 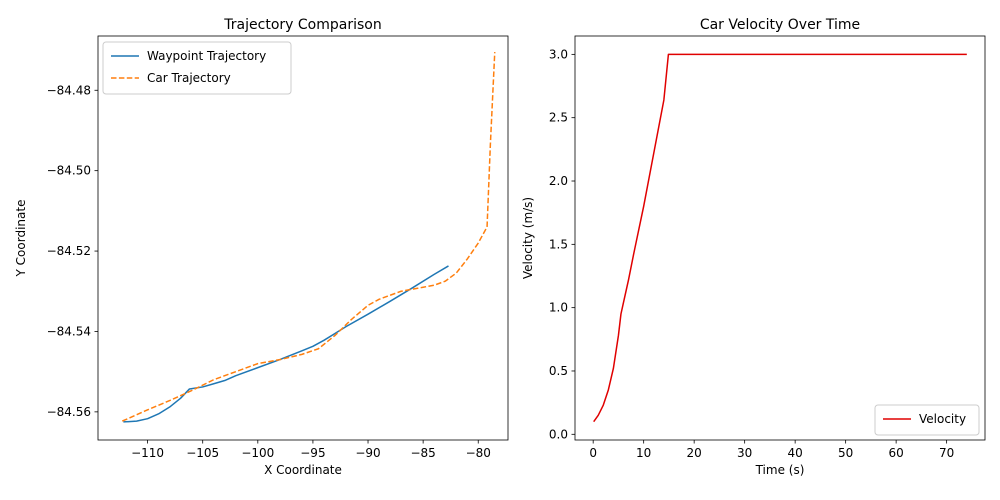 I want to click on x-axis-label: X Coordinate, so click(x=303, y=470).